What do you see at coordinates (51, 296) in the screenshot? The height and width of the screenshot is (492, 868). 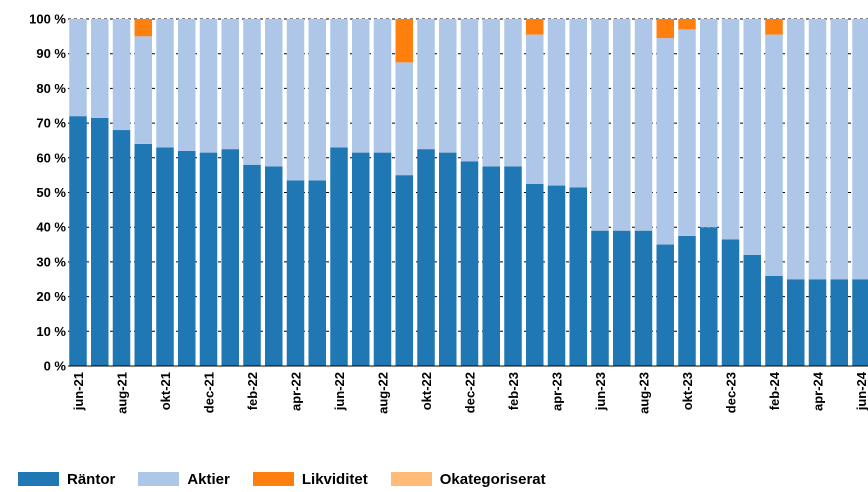 I see `y-tick-label: 20 %` at bounding box center [51, 296].